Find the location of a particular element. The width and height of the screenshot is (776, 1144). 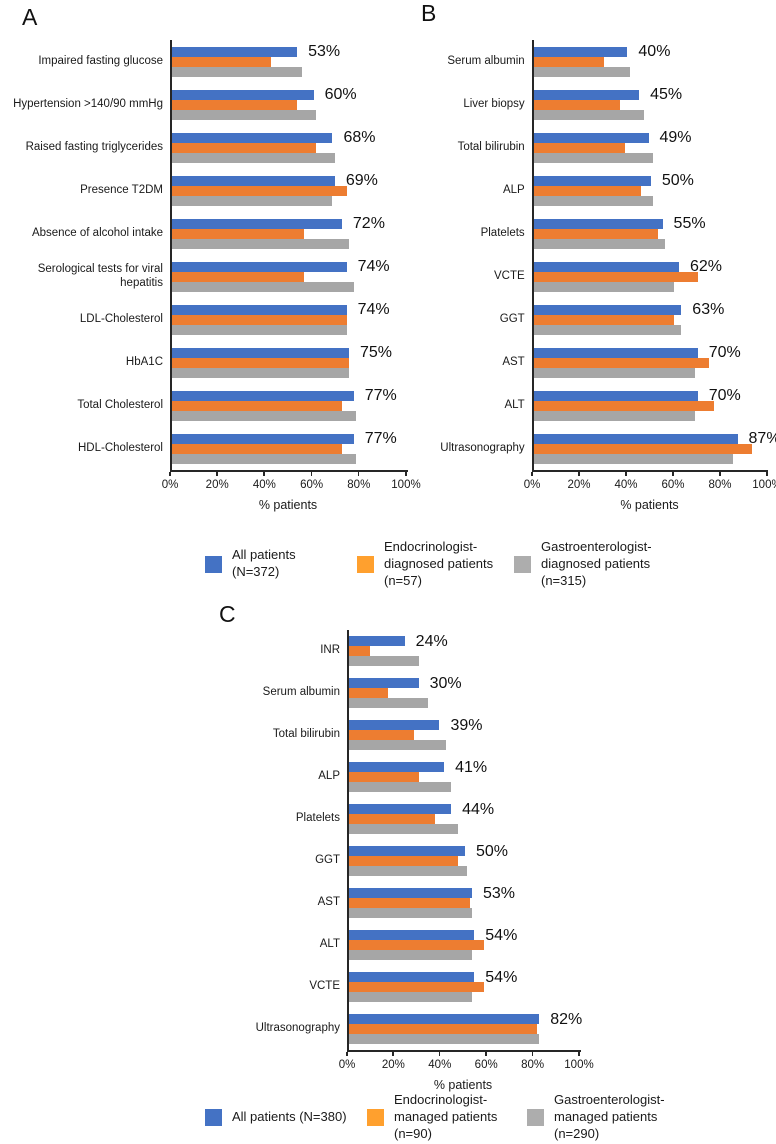

bar-group: 50% is located at coordinates (465, 861).